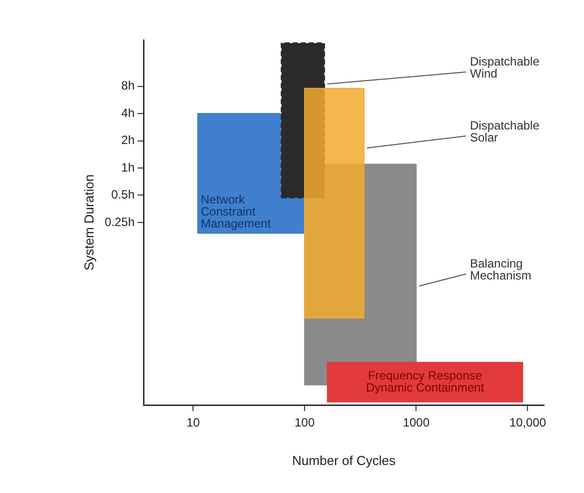 Image resolution: width=584 pixels, height=493 pixels. I want to click on y-tick-label: 0.5h, so click(123, 195).